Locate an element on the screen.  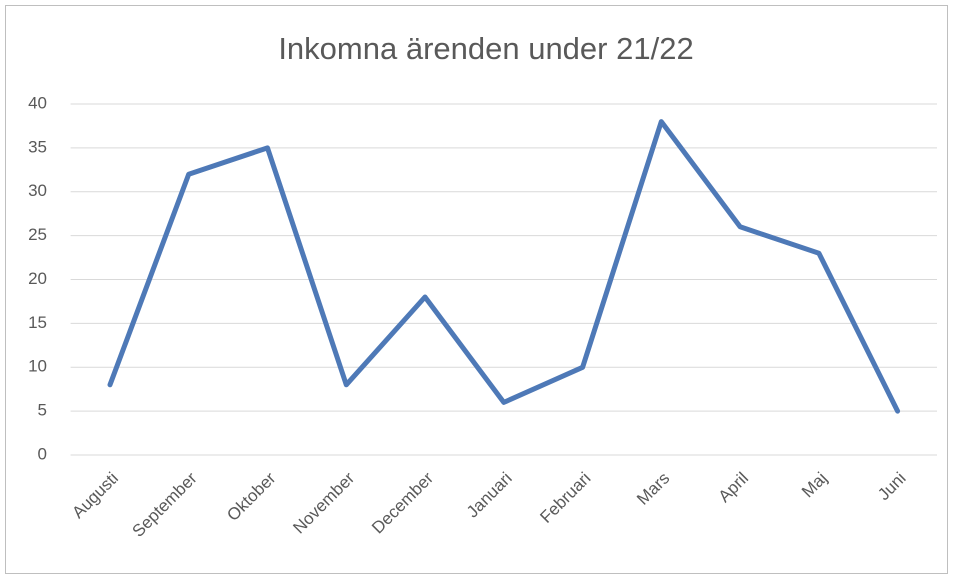
y-tick-label: 20 is located at coordinates (37, 278).